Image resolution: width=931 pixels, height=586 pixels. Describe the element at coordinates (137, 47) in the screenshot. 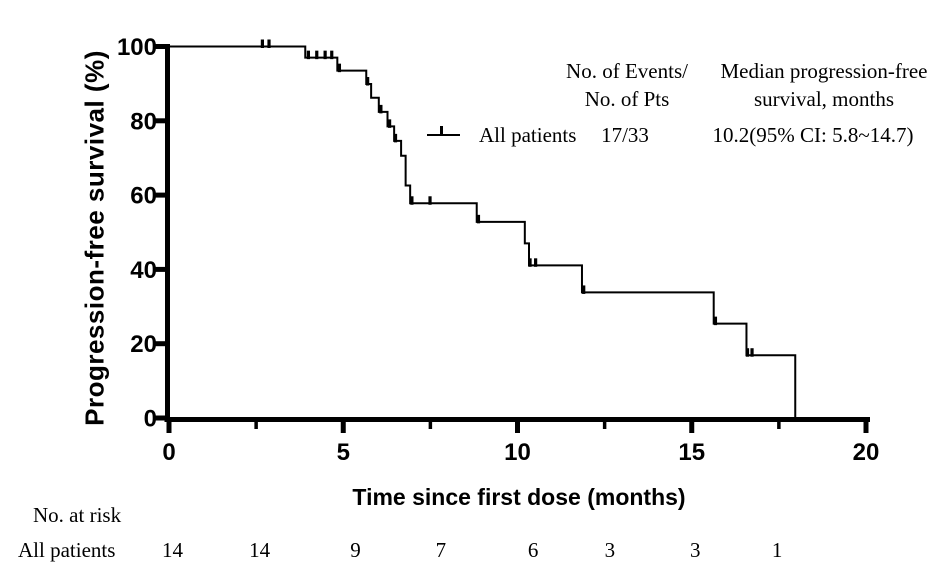

I see `y-tick-label: 100` at that location.